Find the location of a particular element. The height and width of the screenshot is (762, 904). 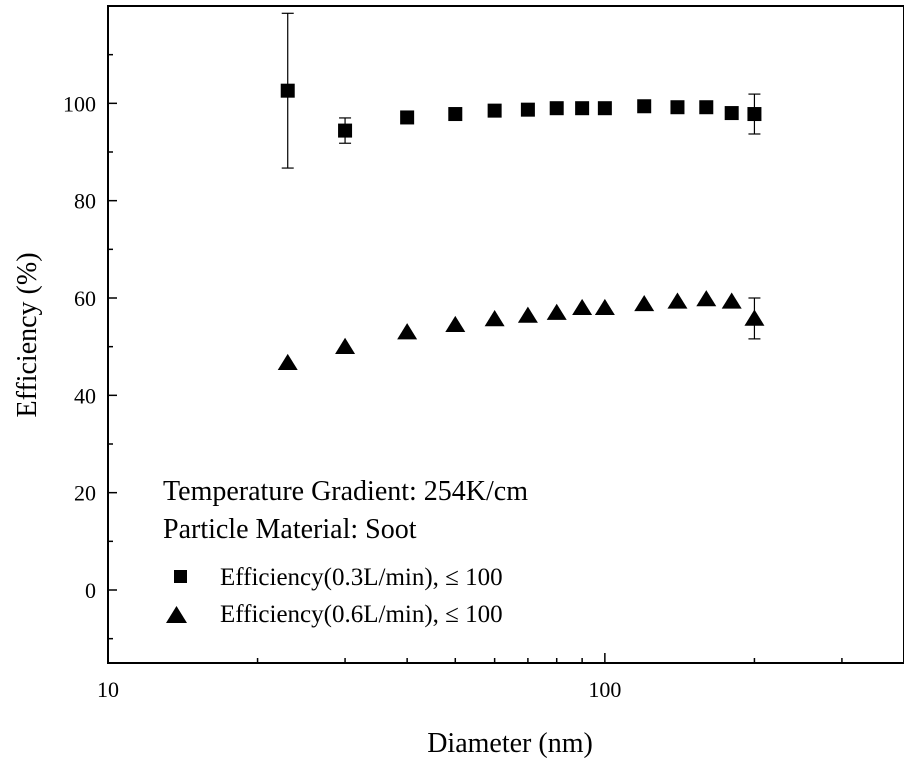

annotation-particle-material: Particle Material: Soot is located at coordinates (290, 529).